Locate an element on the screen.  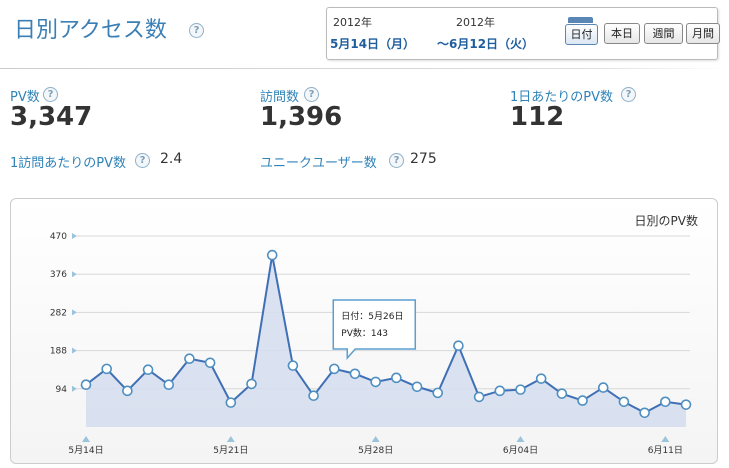
end-date: 〜6月12日（火） is located at coordinates (486, 44).